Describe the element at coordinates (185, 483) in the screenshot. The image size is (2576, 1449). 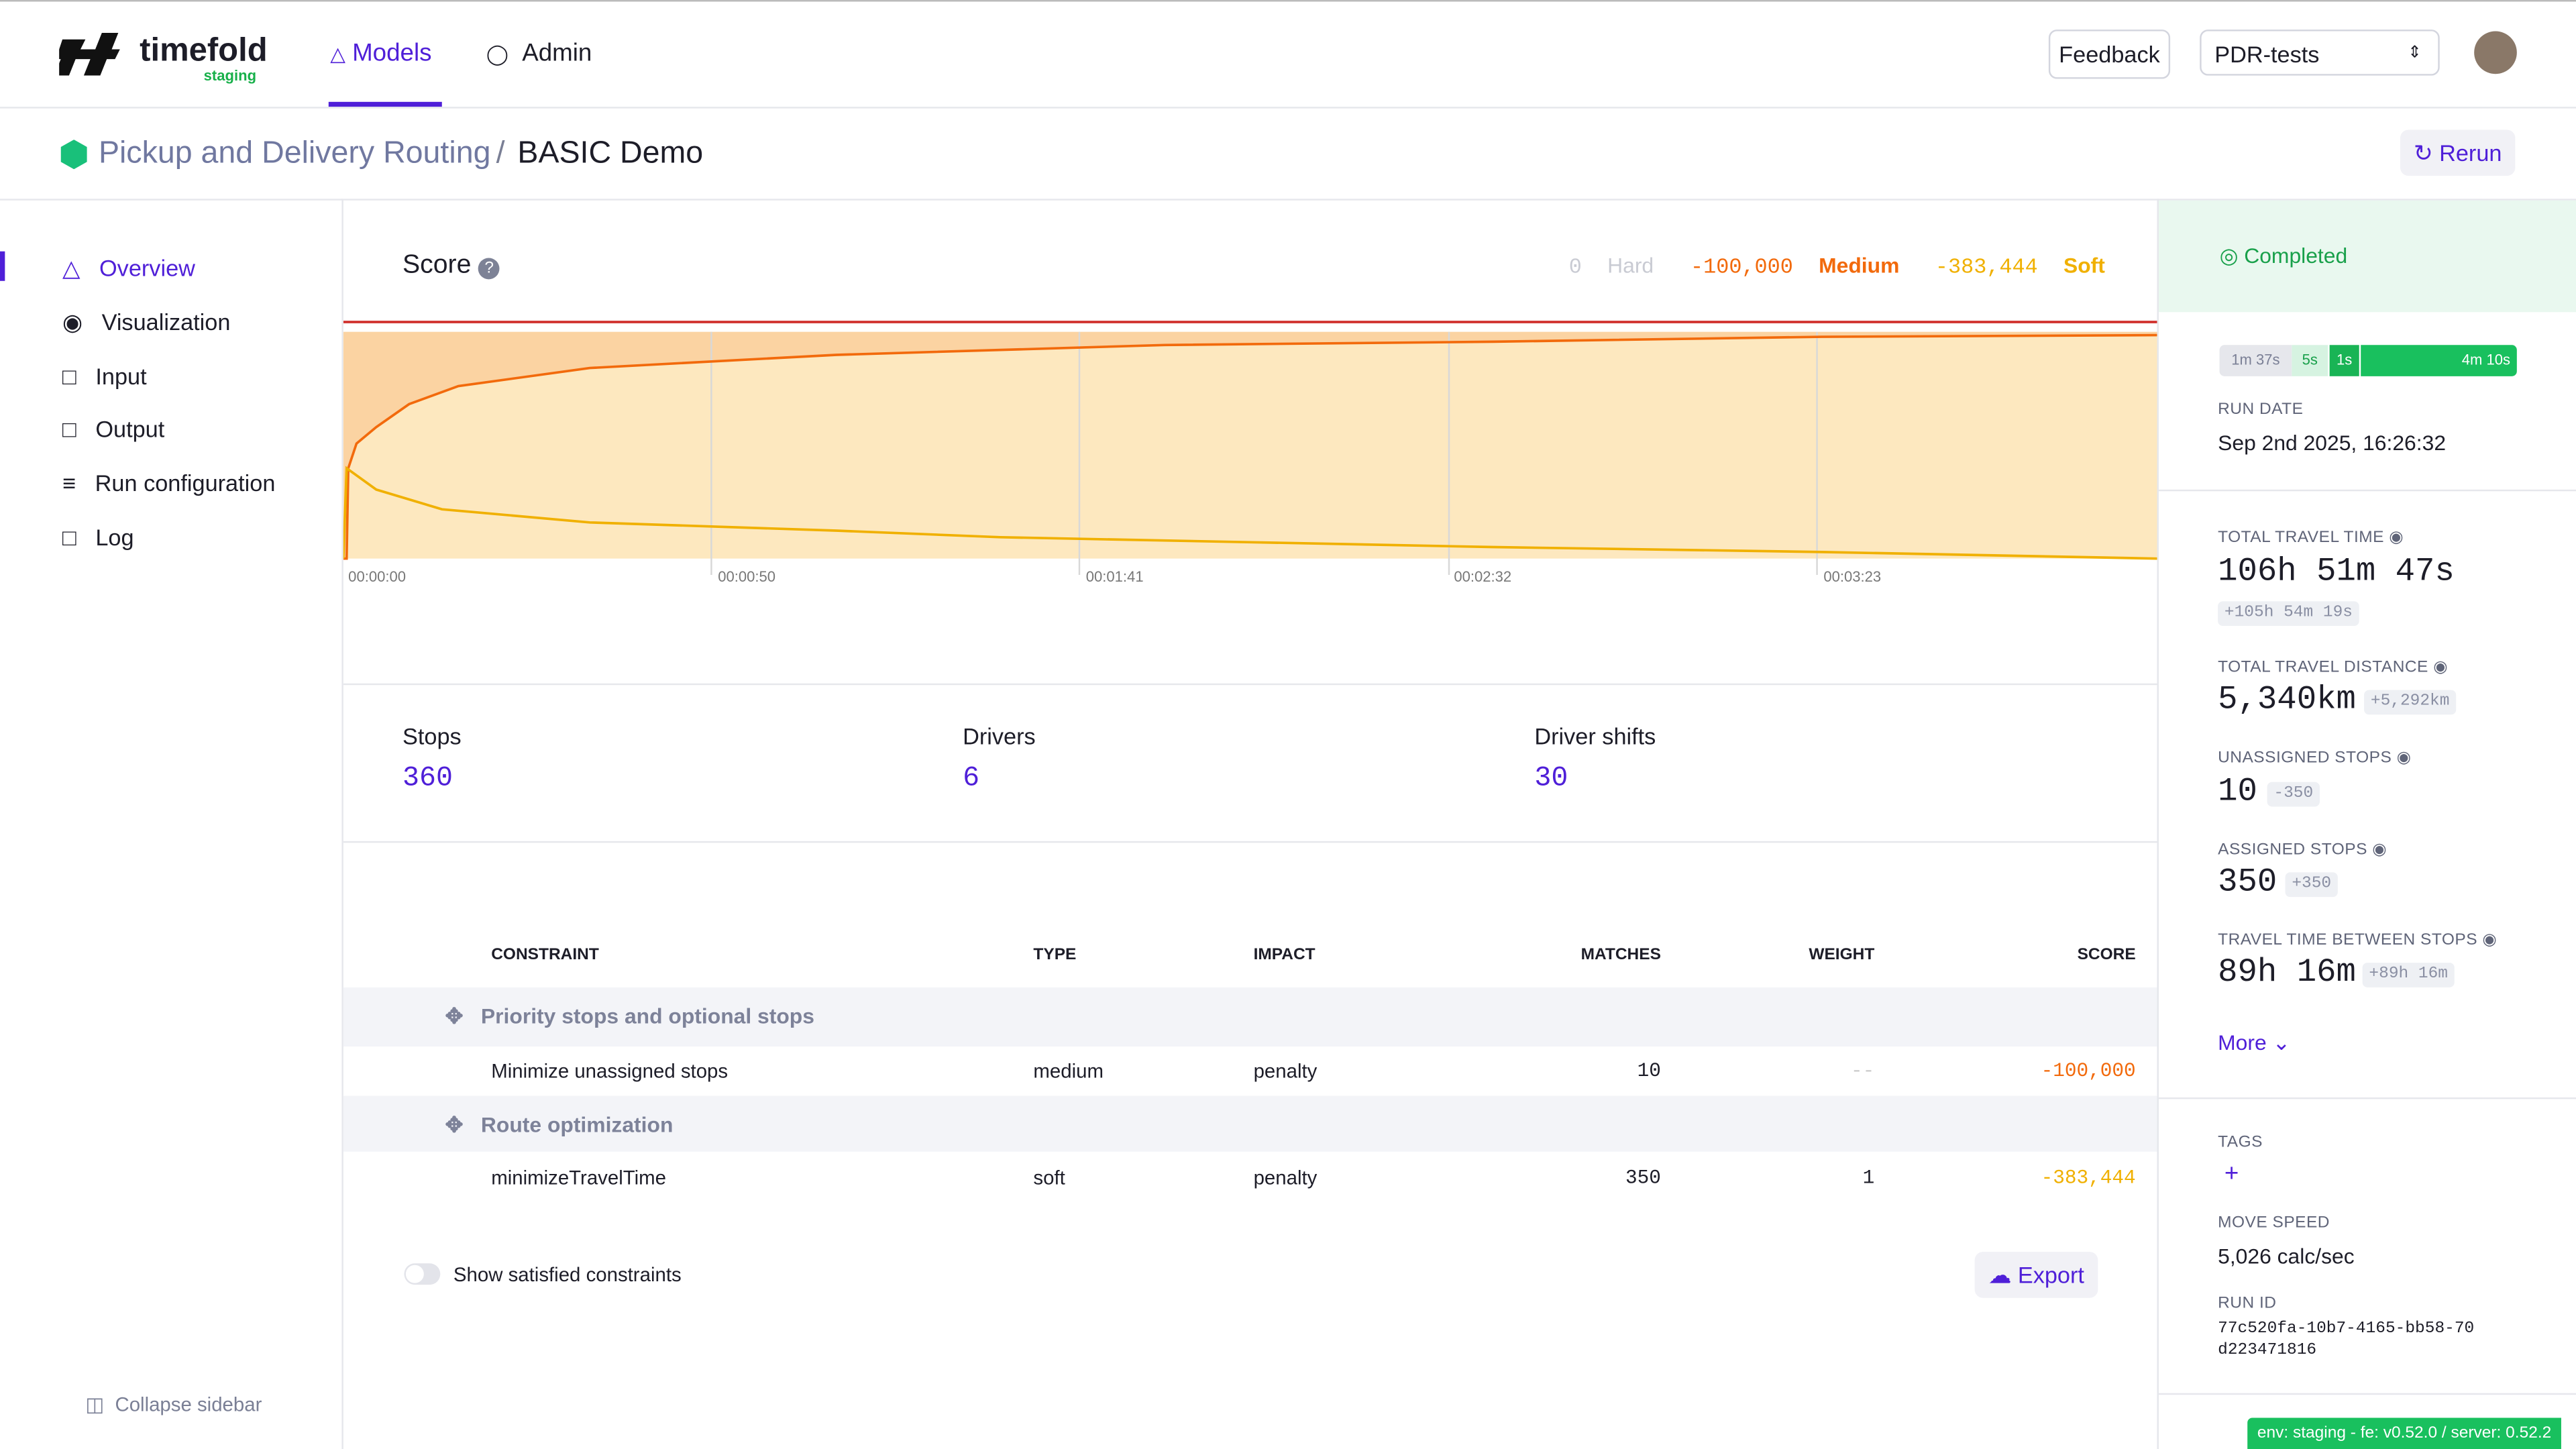
I see `text: Run configuration` at that location.